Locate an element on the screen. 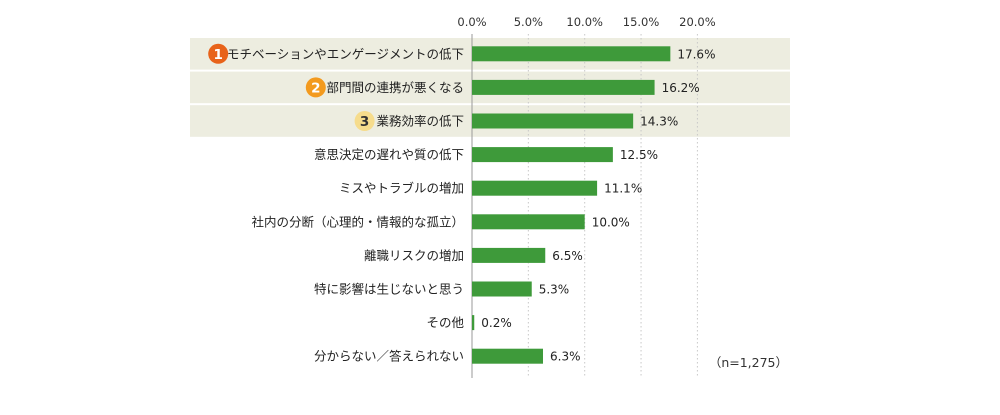 The image size is (1000, 415). rank-badge: 1 is located at coordinates (218, 53).